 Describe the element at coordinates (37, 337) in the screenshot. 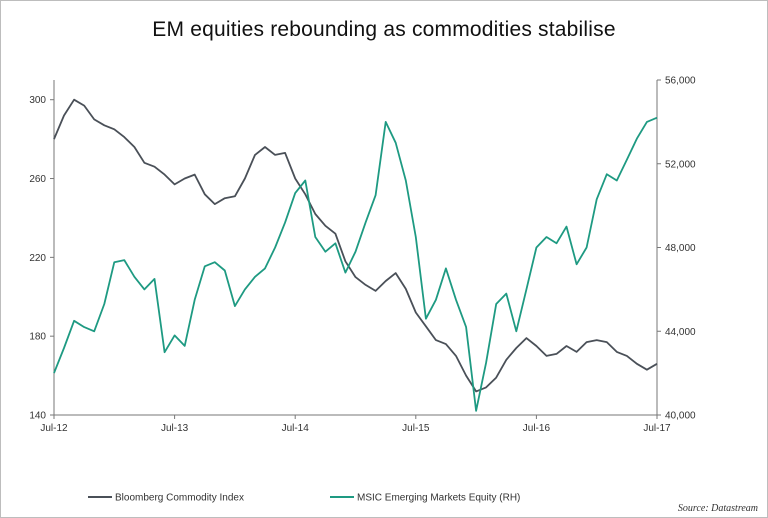

I see `left-axis-tick-label: 180` at that location.